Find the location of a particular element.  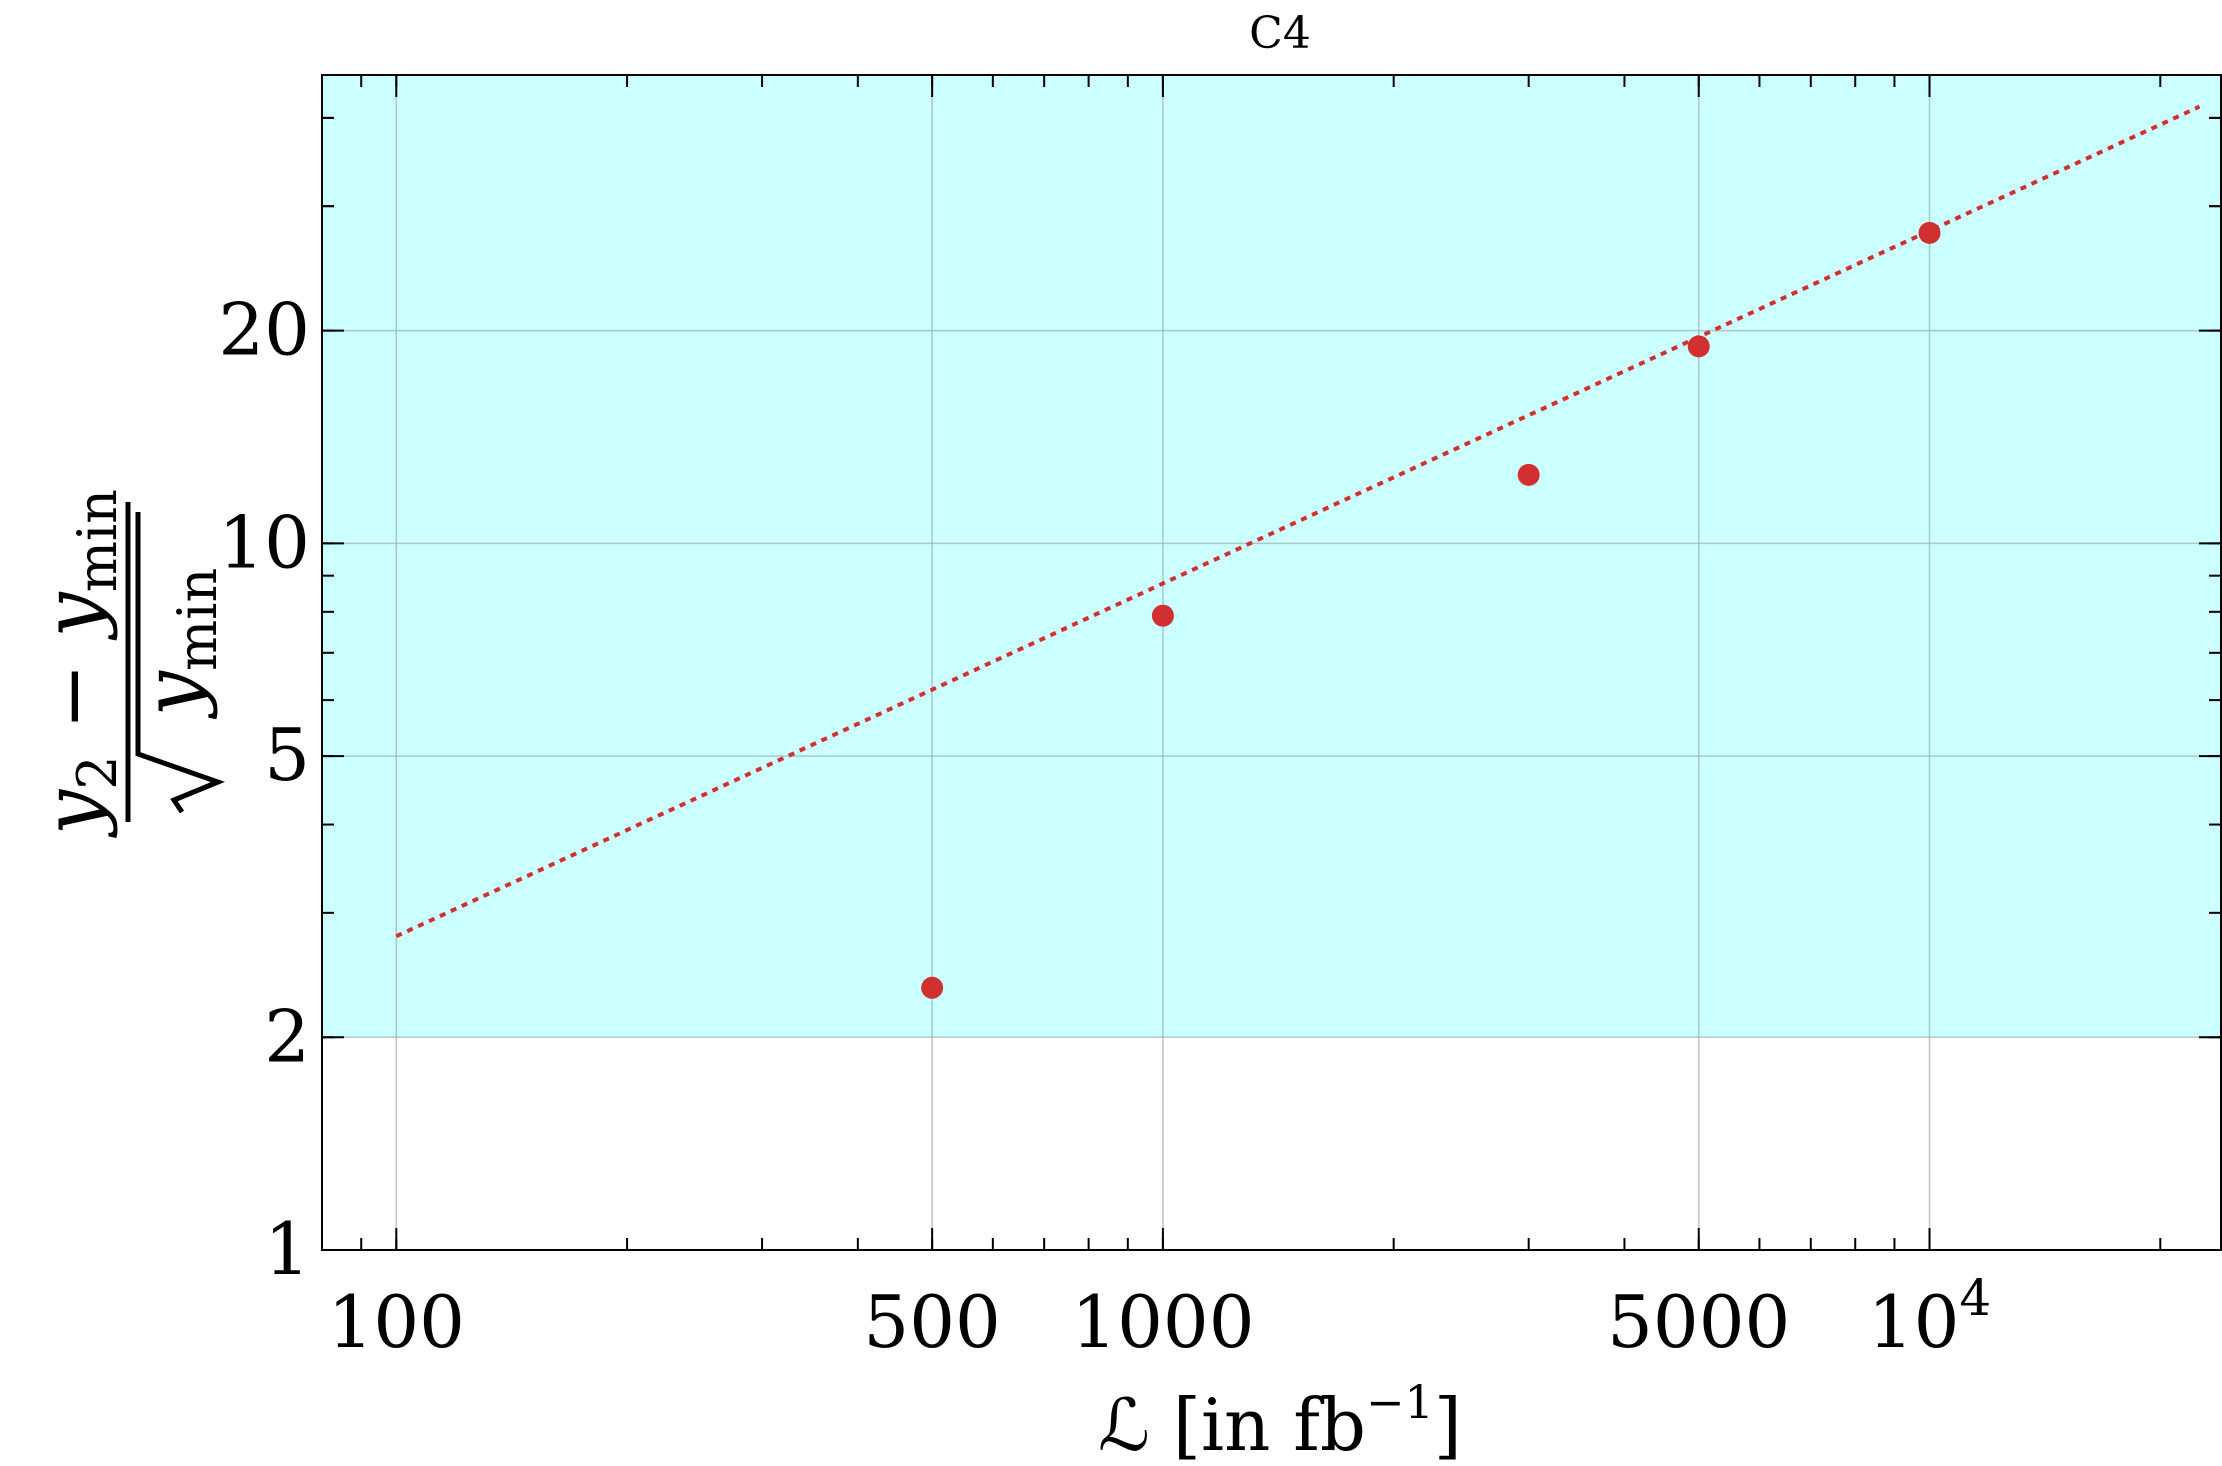

y-tick-label: 2 is located at coordinates (287, 1036).